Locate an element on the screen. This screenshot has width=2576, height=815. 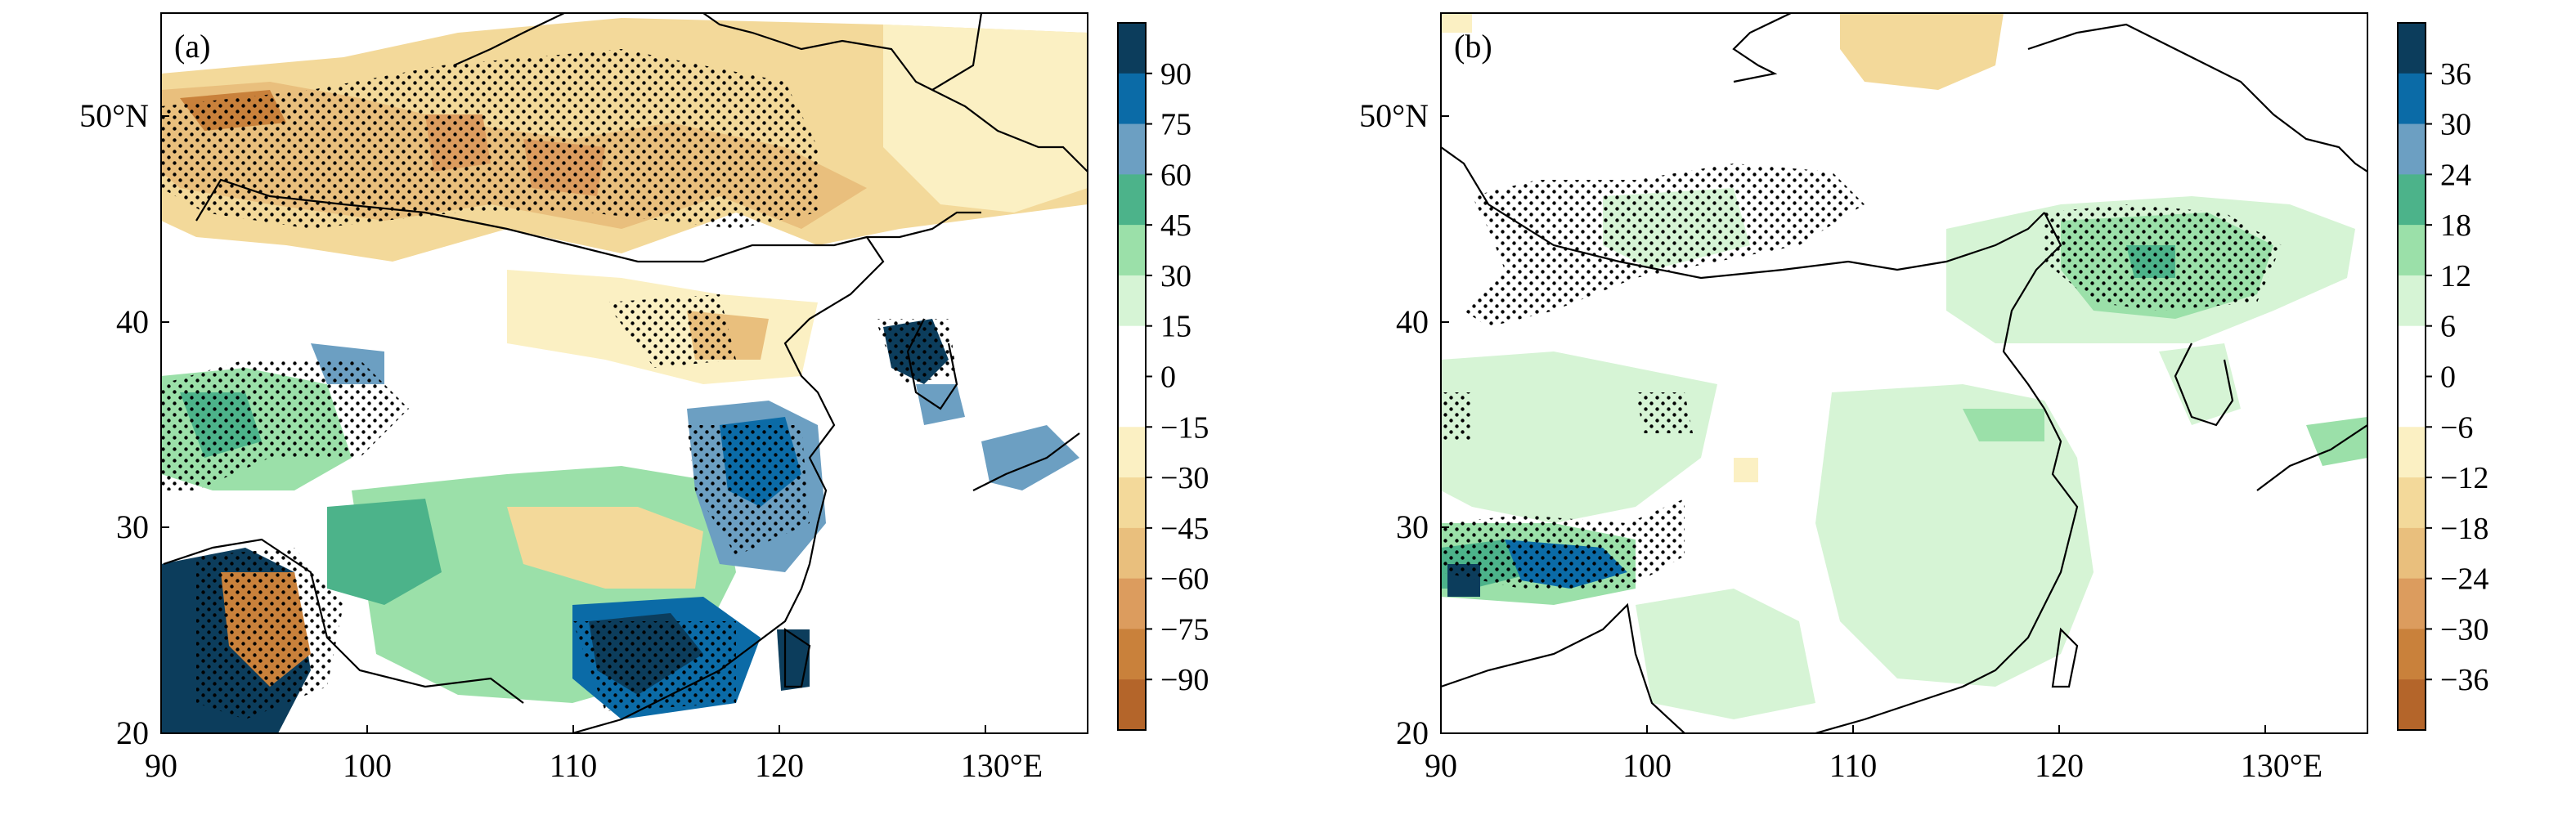
stipple-west-b is located at coordinates (1457, 416).